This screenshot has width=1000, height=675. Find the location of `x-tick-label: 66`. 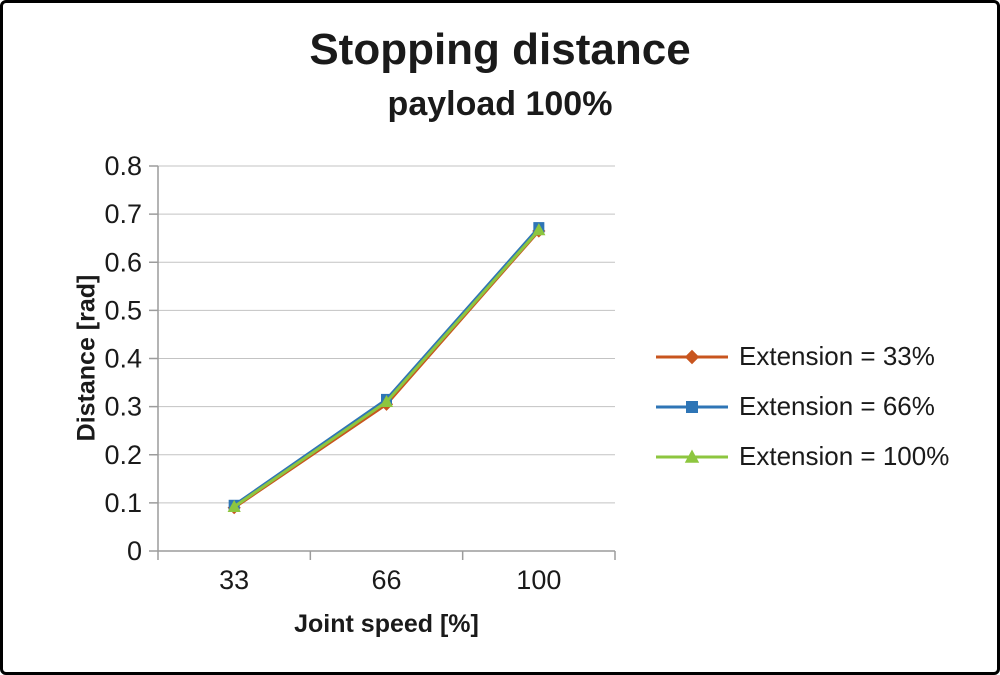

x-tick-label: 66 is located at coordinates (386, 580).